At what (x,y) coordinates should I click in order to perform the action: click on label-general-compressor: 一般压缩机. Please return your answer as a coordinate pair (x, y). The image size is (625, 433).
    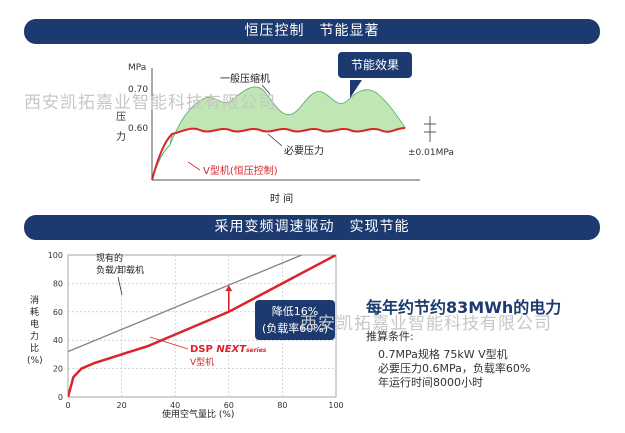
    Looking at the image, I should click on (245, 78).